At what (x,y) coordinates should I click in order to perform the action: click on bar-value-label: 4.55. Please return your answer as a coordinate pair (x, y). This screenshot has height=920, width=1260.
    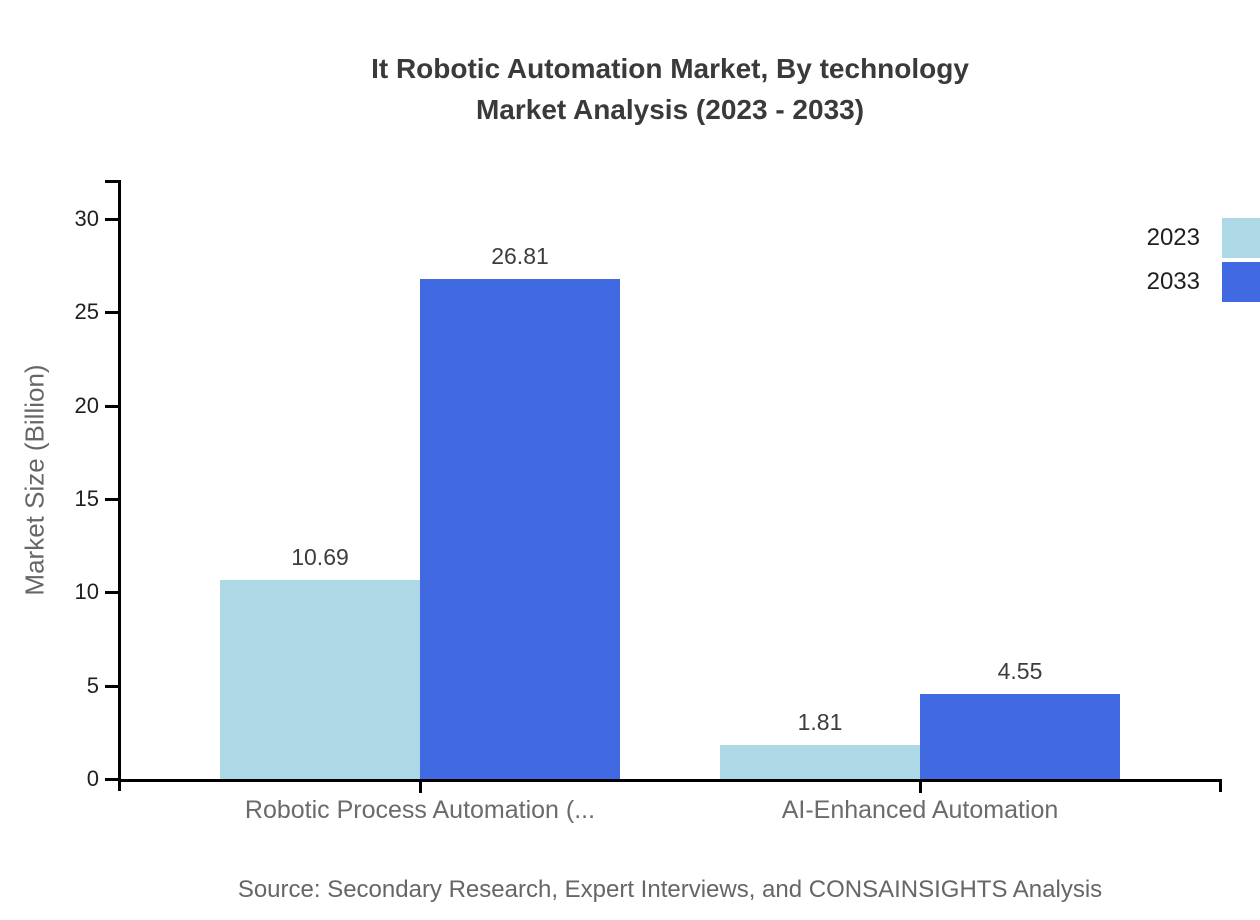
    Looking at the image, I should click on (1020, 671).